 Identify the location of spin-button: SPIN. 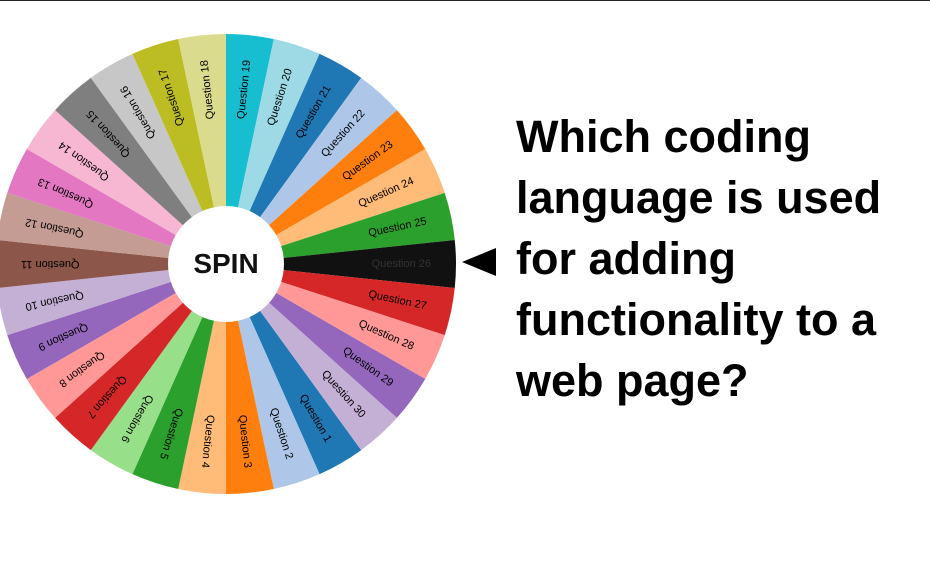
(226, 264).